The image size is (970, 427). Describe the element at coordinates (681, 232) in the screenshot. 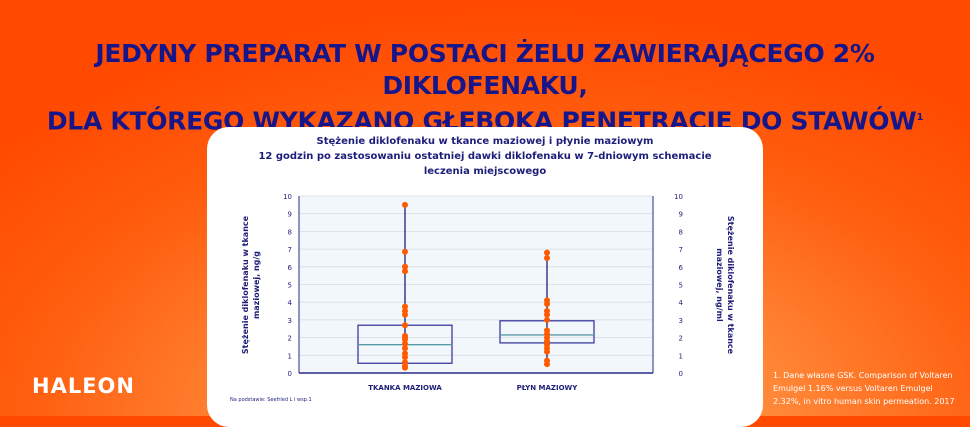

I see `y2-tick-label: 8` at that location.